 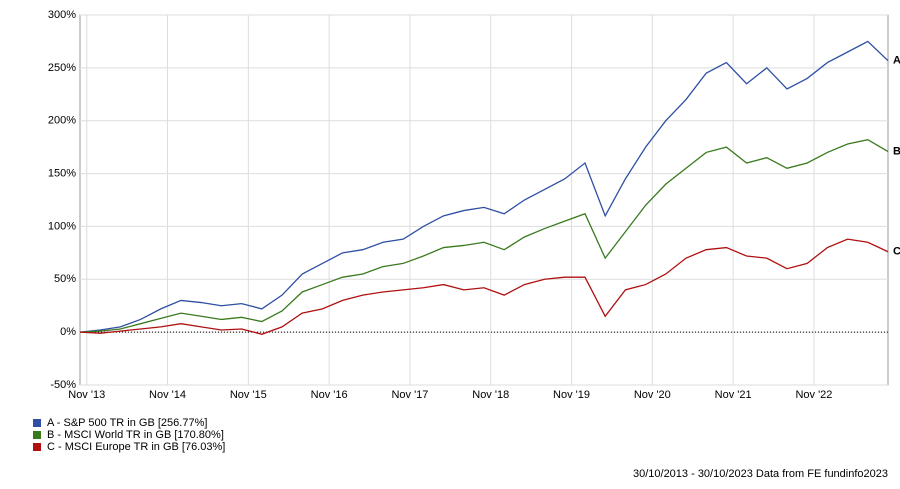 What do you see at coordinates (127, 423) in the screenshot?
I see `legend-label: A - S&P 500 TR in GB [256.77%]` at bounding box center [127, 423].